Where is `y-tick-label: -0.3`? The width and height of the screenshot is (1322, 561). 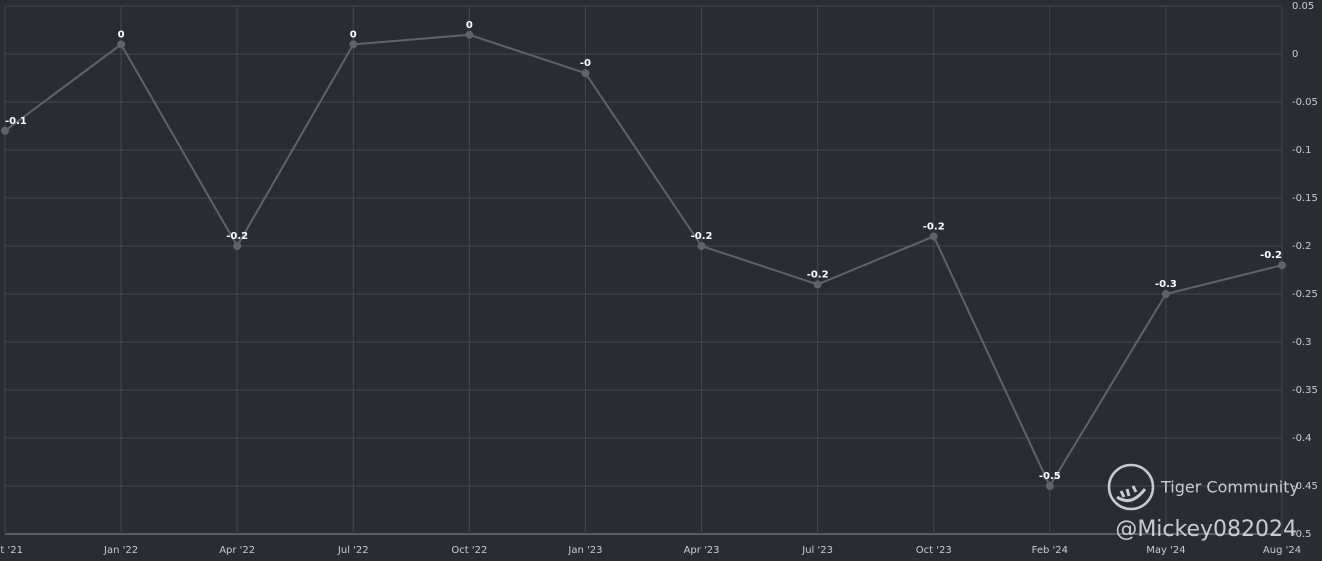
y-tick-label: -0.3 is located at coordinates (1302, 342).